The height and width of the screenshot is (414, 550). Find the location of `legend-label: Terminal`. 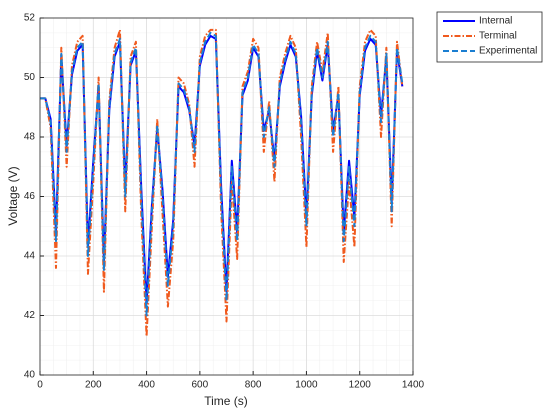

legend-label: Terminal is located at coordinates (498, 36).